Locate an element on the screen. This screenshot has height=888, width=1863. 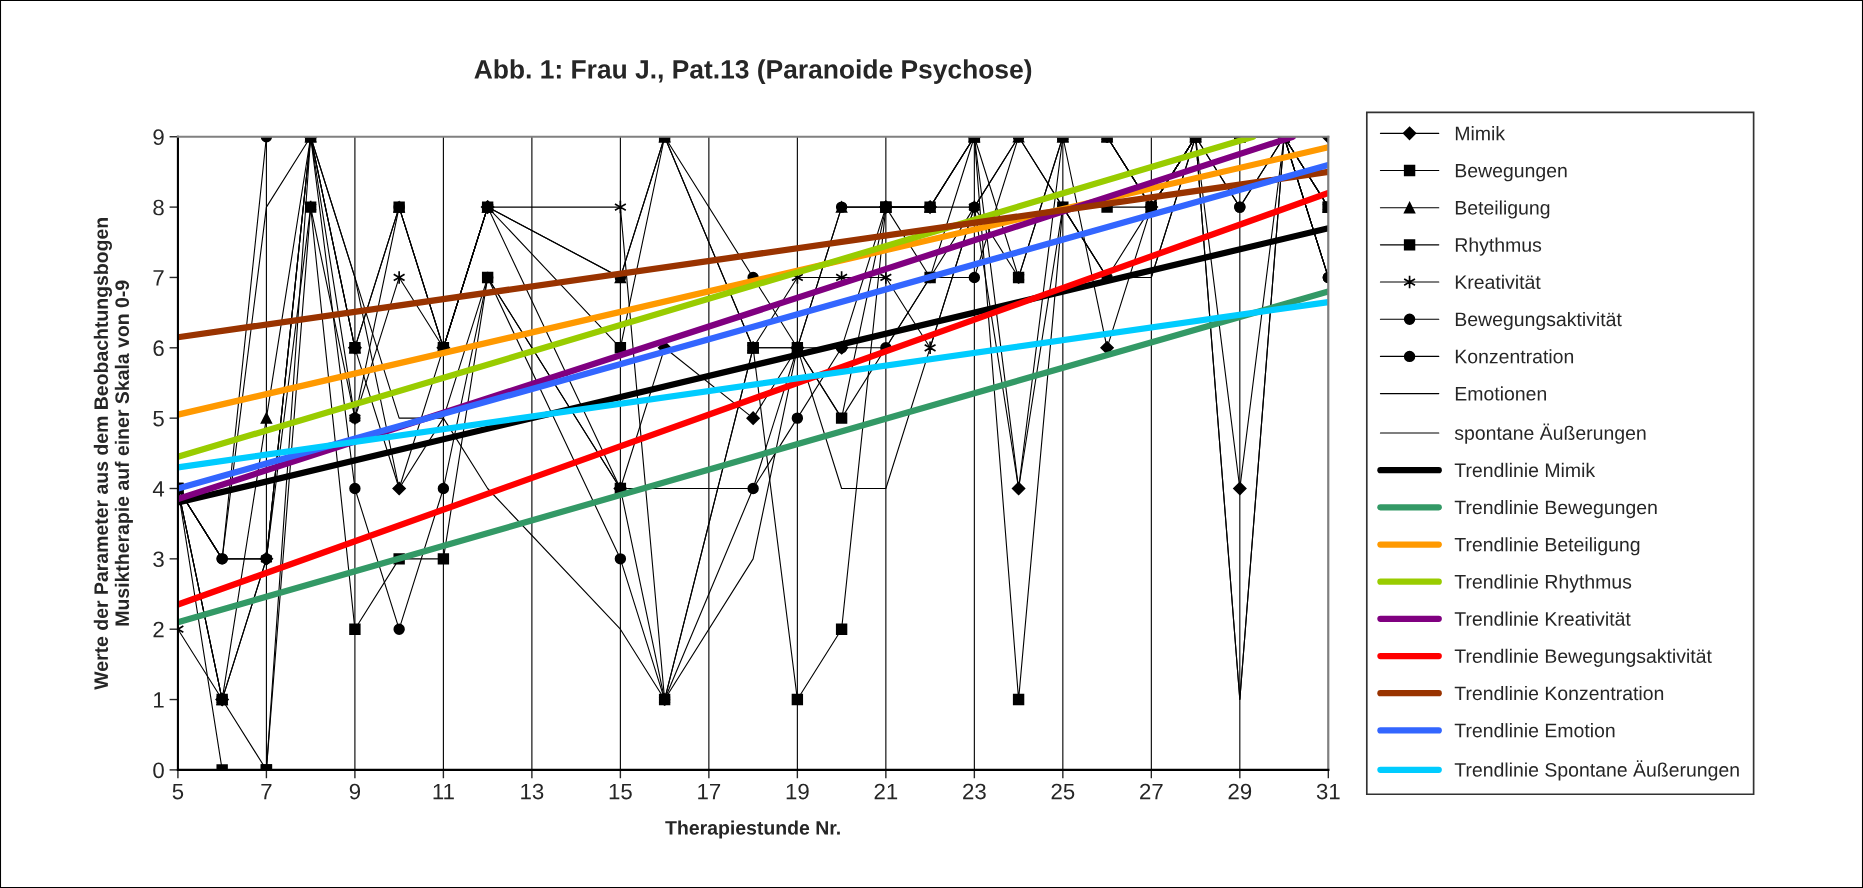
legend-label: spontane Äußerungen is located at coordinates (1550, 433).